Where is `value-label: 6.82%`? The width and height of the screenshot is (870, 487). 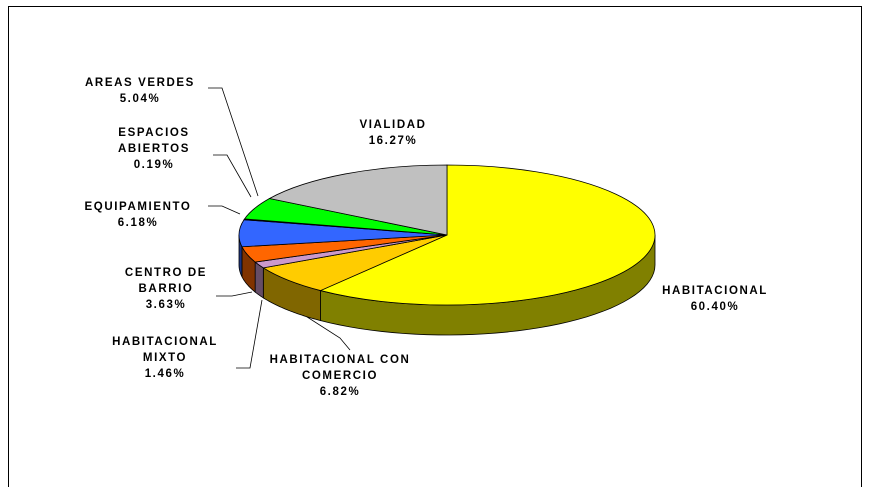
value-label: 6.82% is located at coordinates (340, 392).